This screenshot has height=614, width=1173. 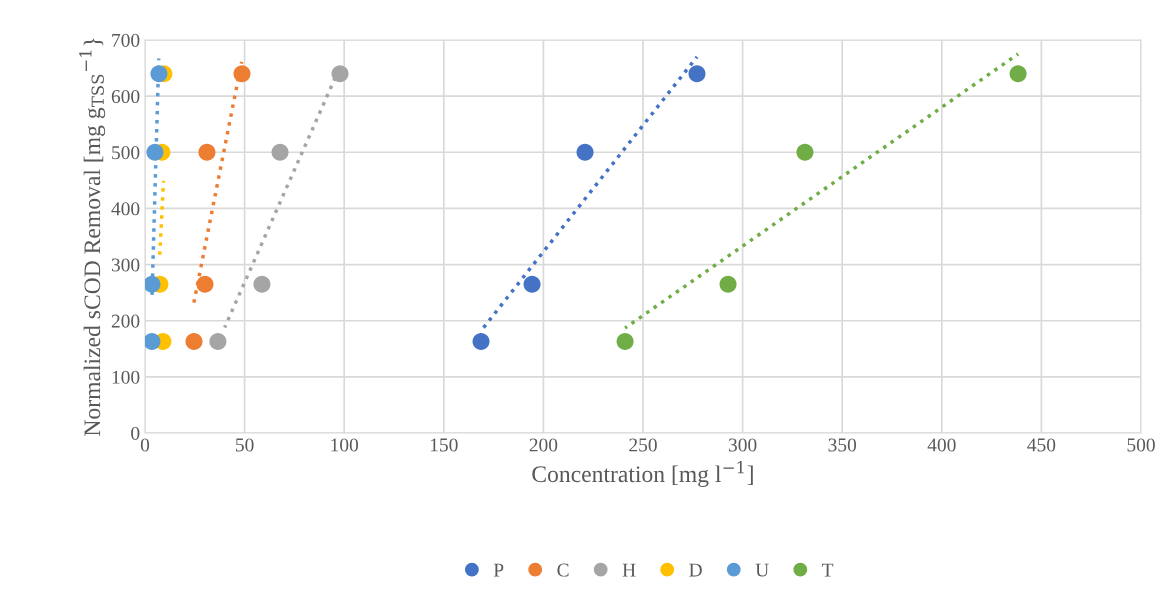 What do you see at coordinates (695, 570) in the screenshot?
I see `legend-label: D` at bounding box center [695, 570].